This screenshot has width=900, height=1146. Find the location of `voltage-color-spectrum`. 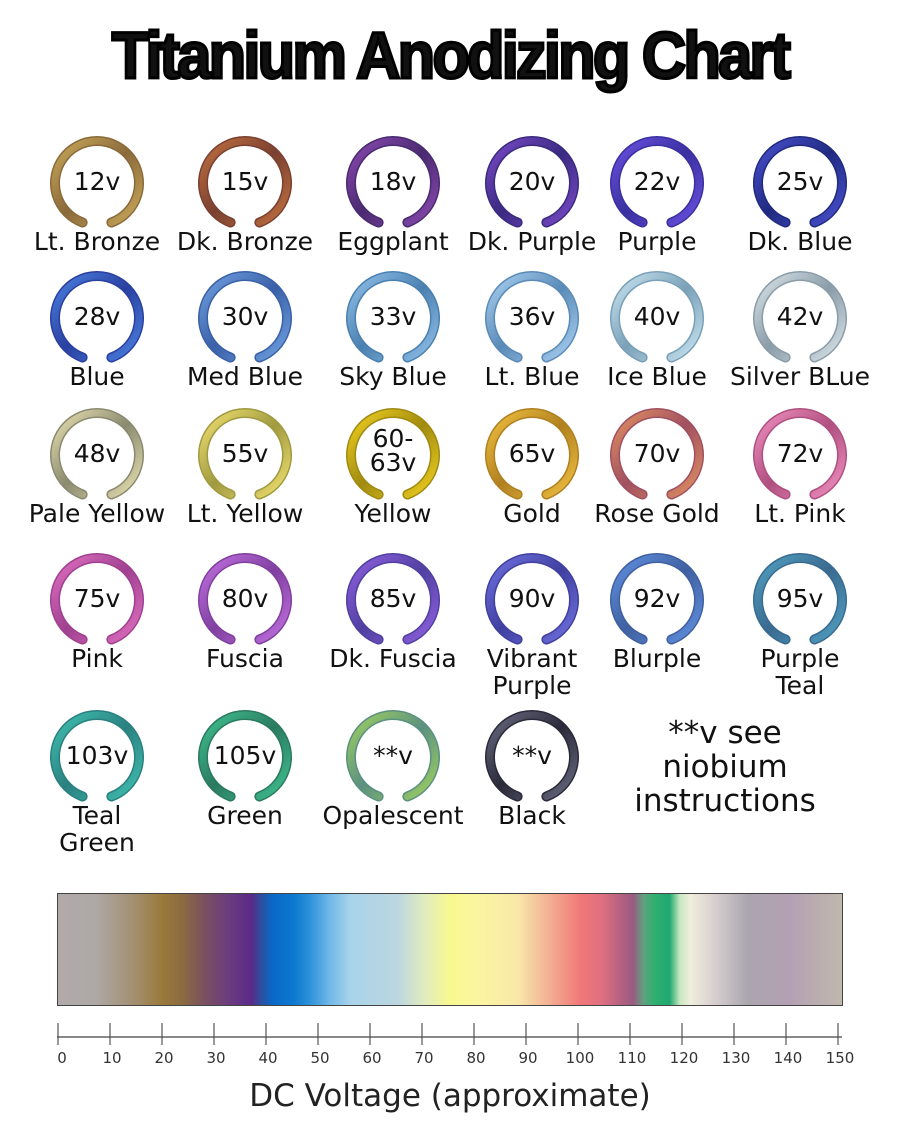

voltage-color-spectrum is located at coordinates (450, 949).